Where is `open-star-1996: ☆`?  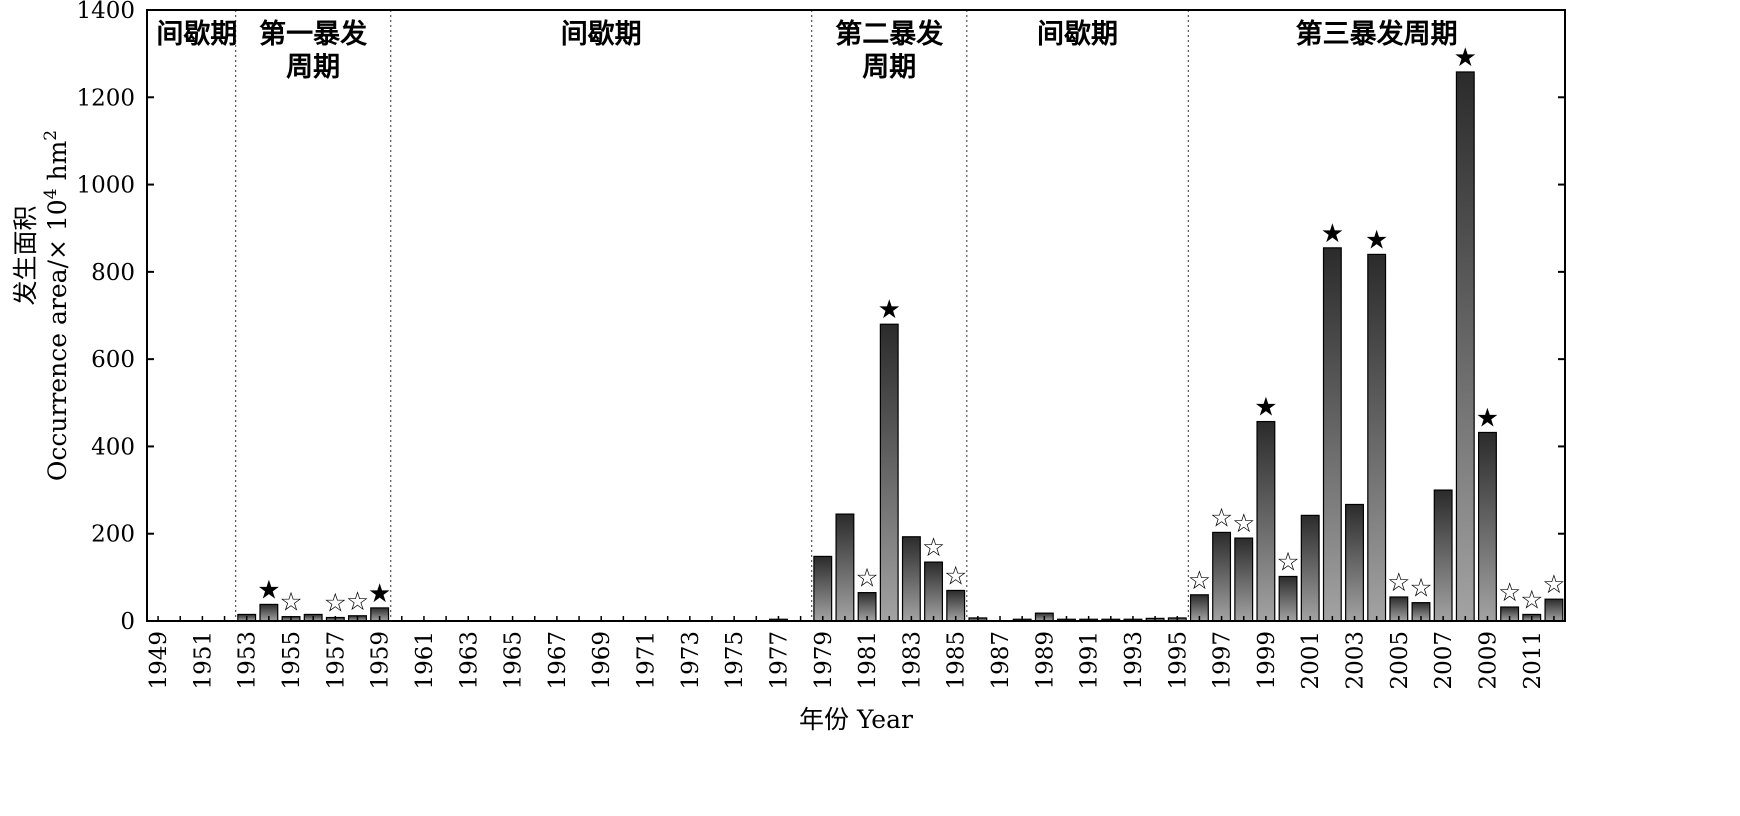
open-star-1996: ☆ is located at coordinates (1199, 581).